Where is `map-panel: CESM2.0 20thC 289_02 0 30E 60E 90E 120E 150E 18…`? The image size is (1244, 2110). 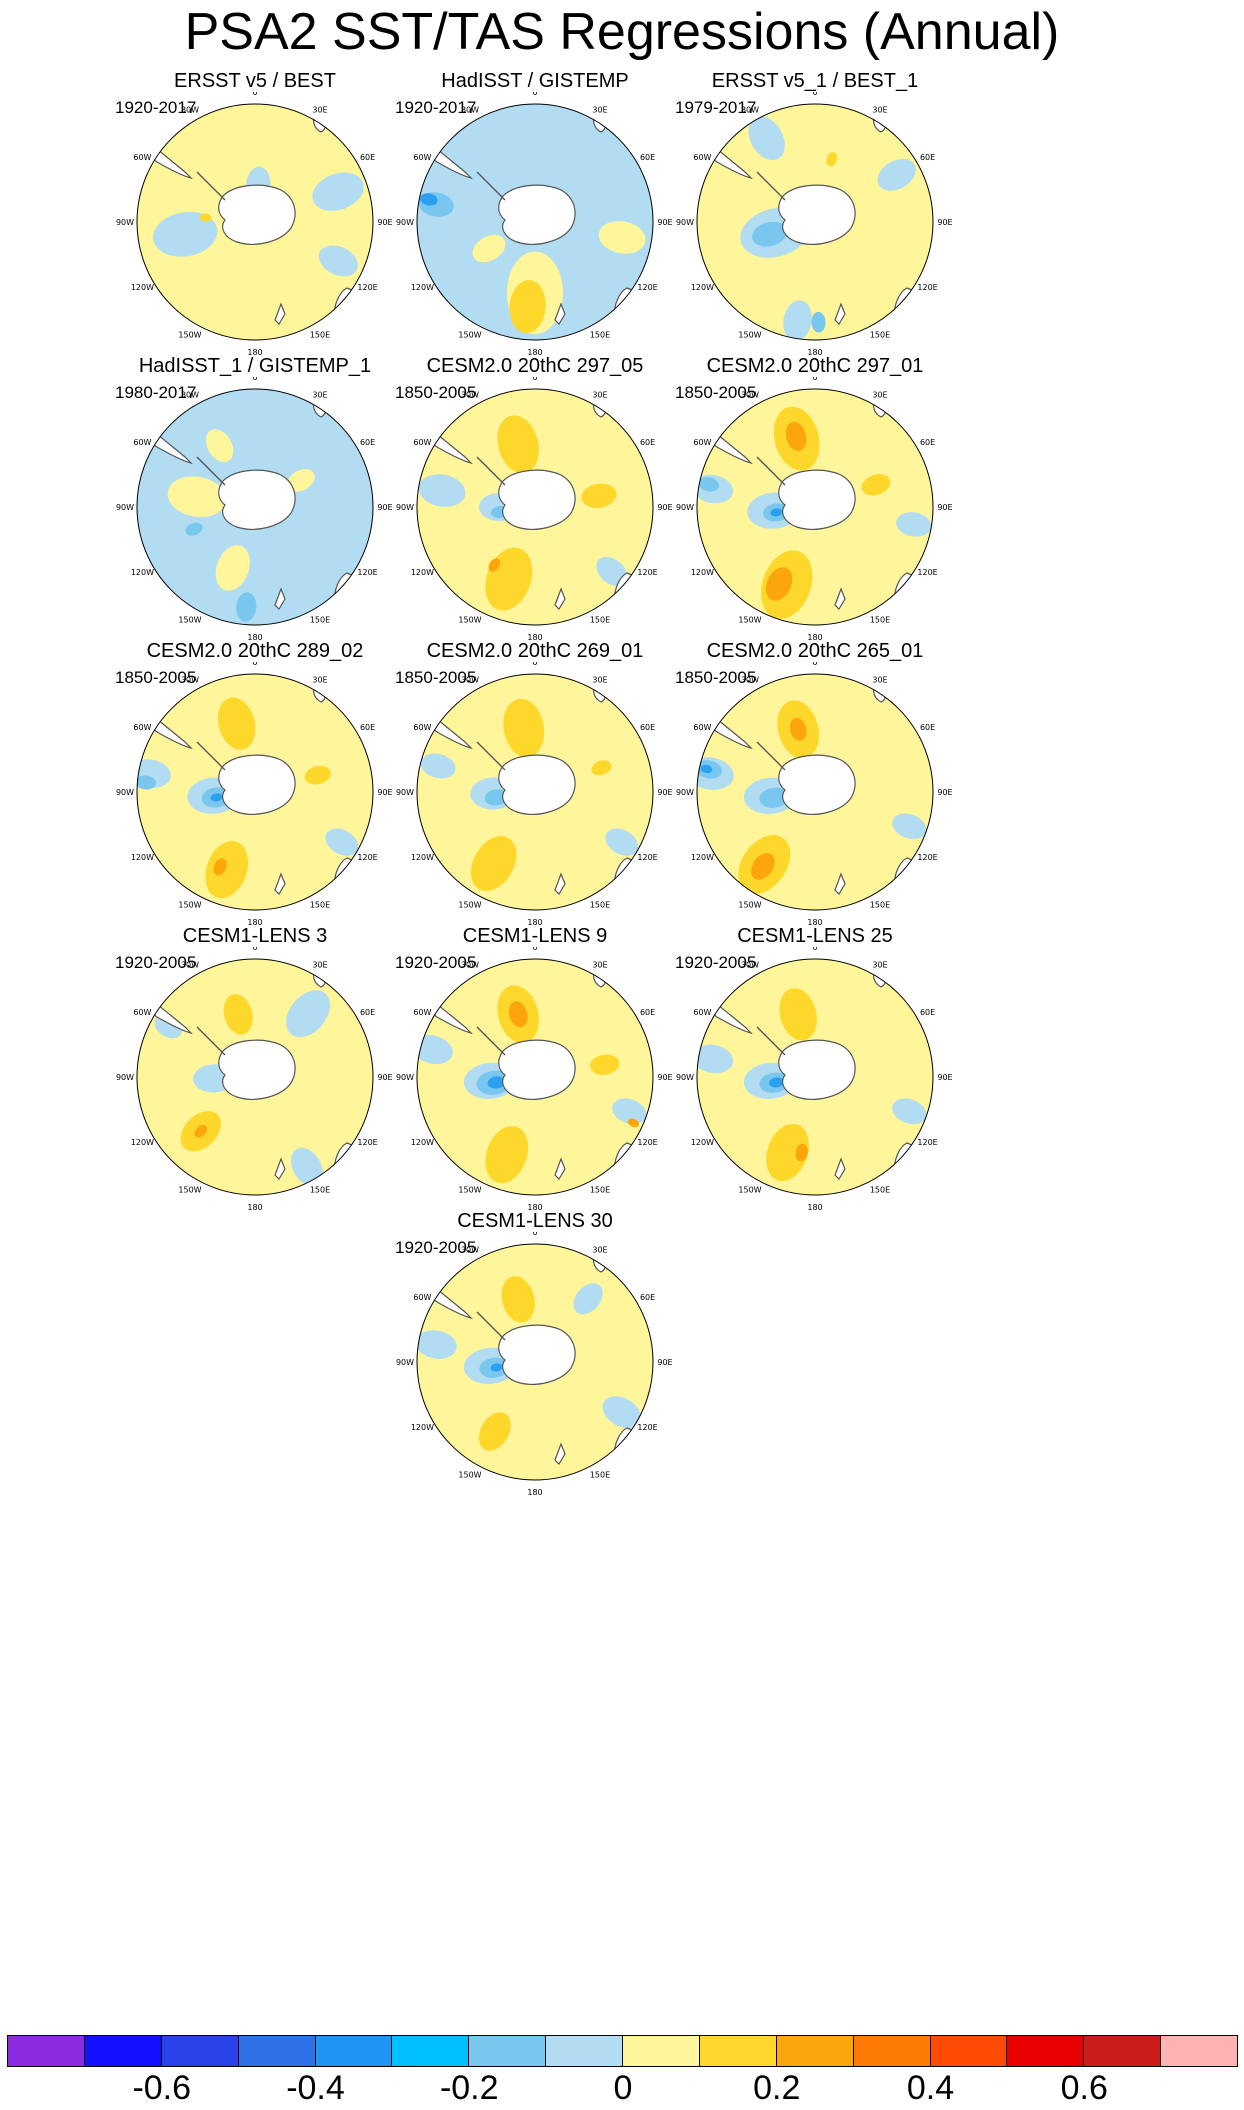 map-panel: CESM2.0 20thC 289_02 0 30E 60E 90E 120E 150E 18… is located at coordinates (255, 825).